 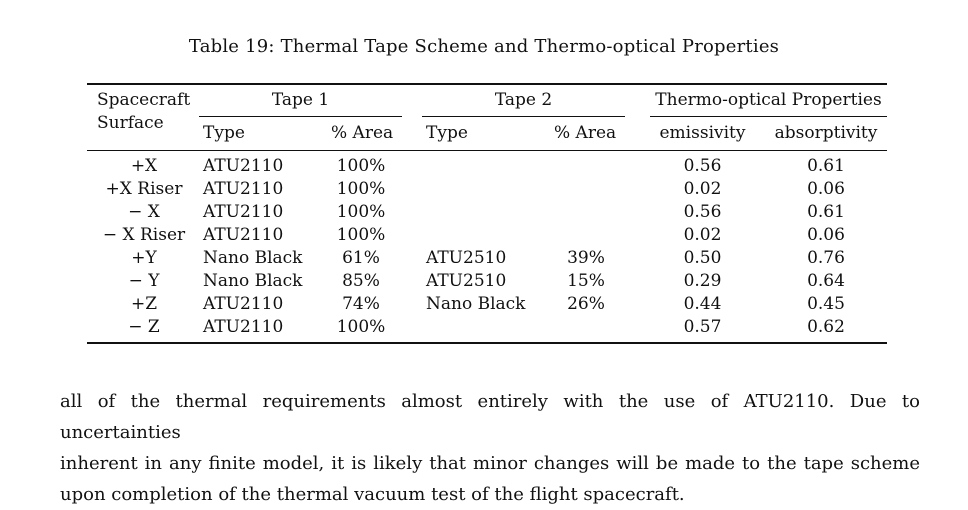 What do you see at coordinates (768, 116) in the screenshot?
I see `thermo-cmidrule` at bounding box center [768, 116].